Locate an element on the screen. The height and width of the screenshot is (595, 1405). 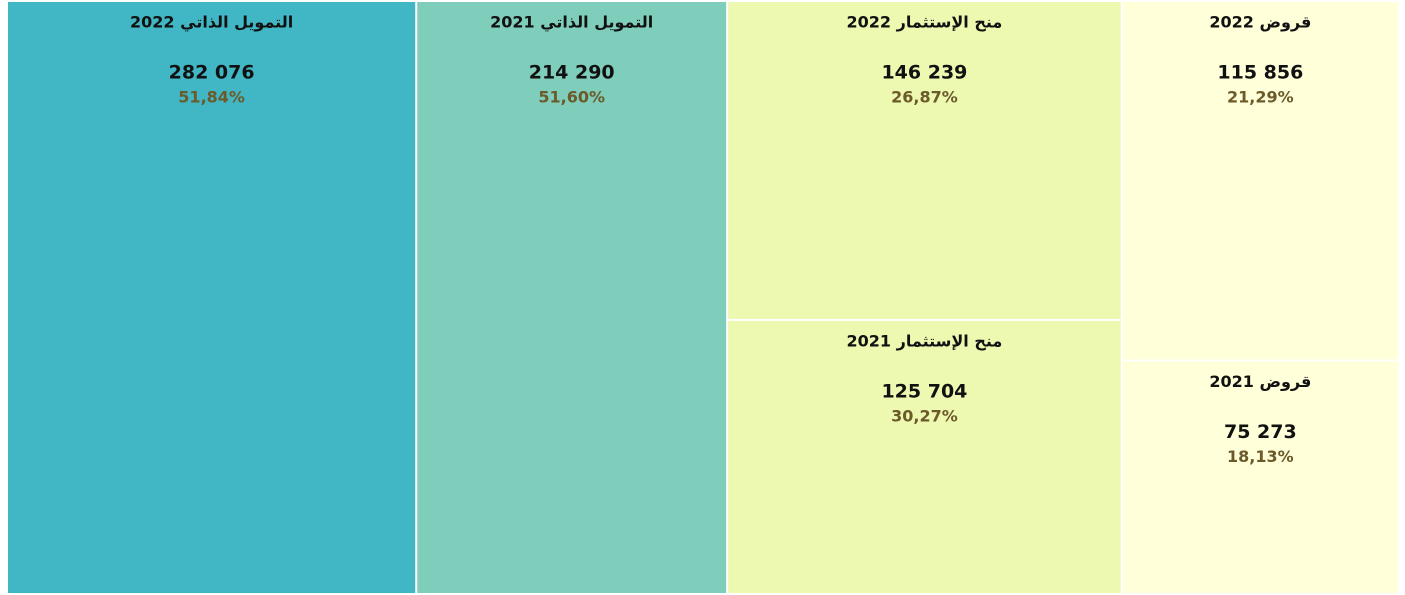
tile-percent: 30,27% is located at coordinates (924, 415).